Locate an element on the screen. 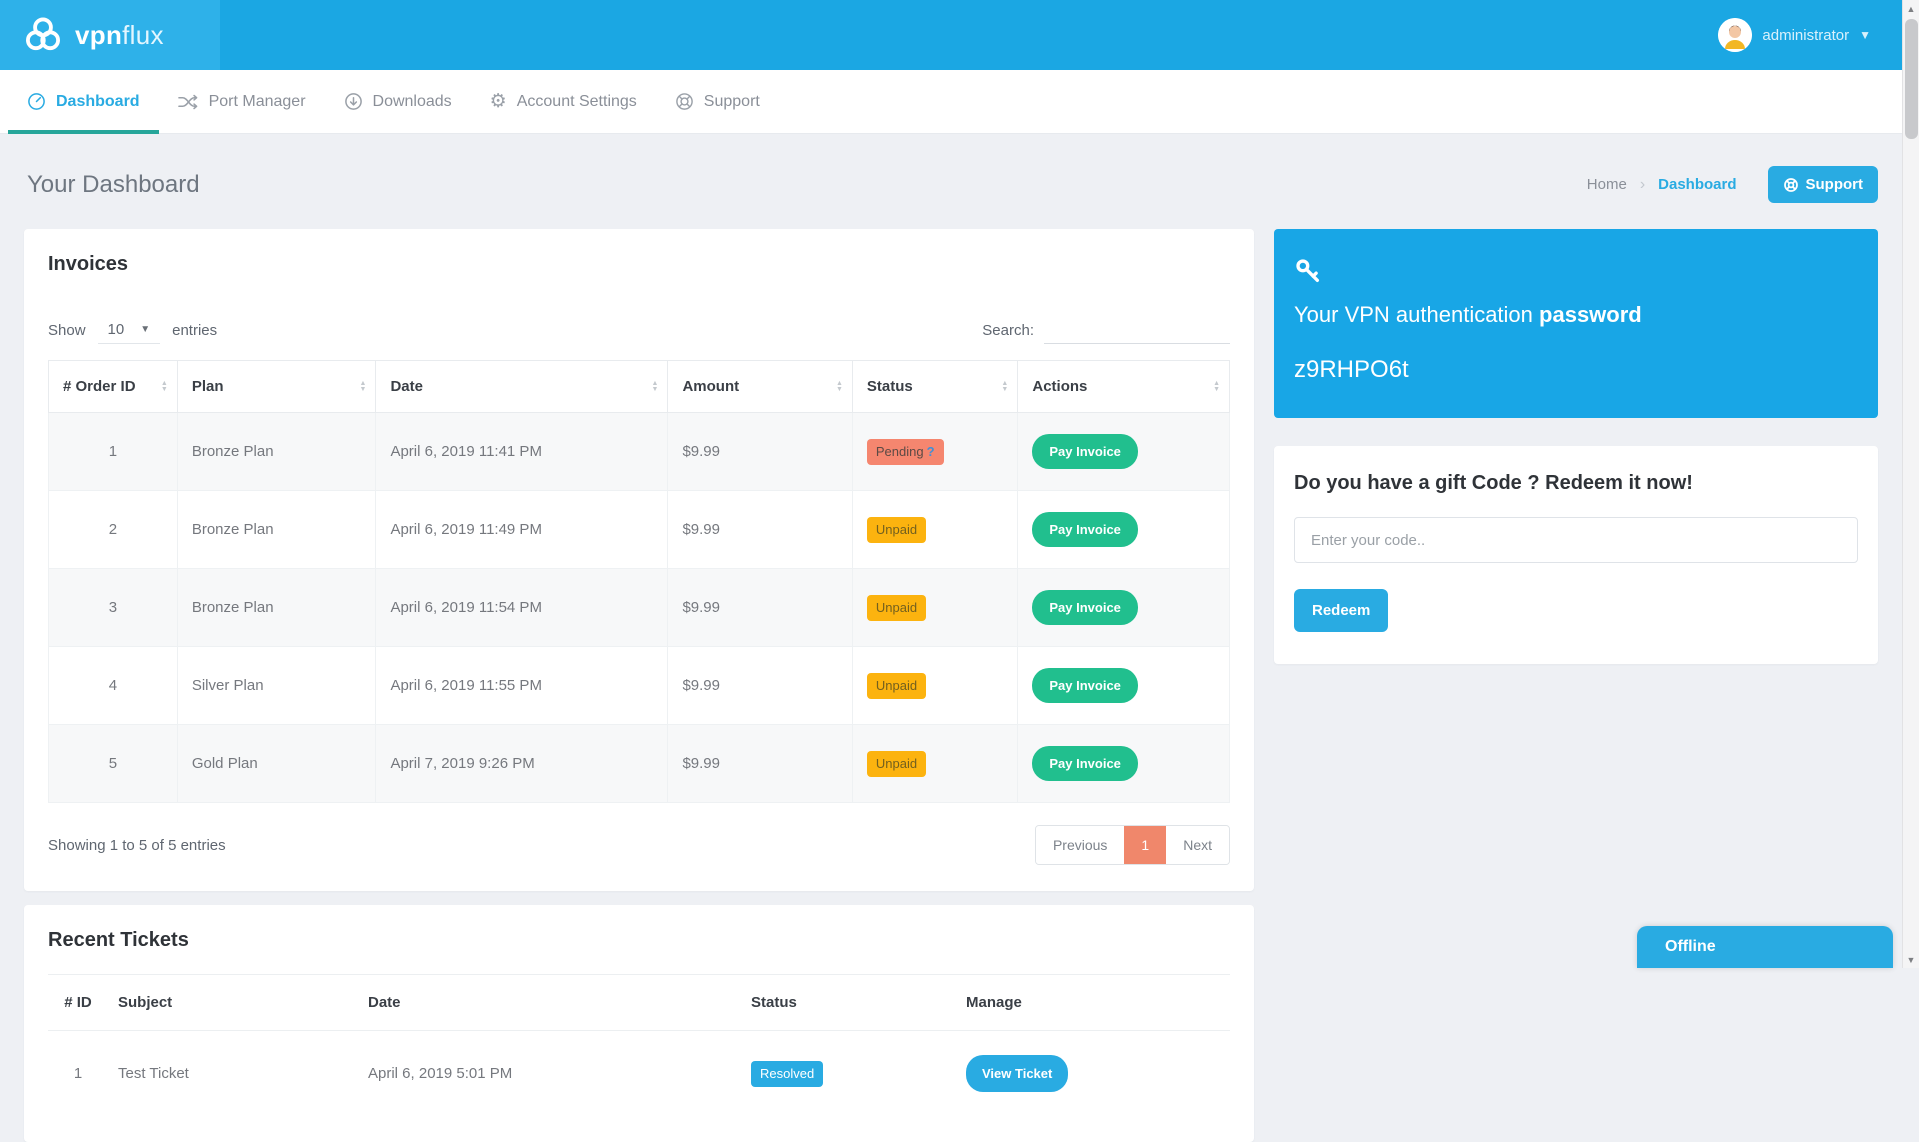 The width and height of the screenshot is (1919, 1142). gift-code-heading: Do you have a gift Code ? Redeem it now! is located at coordinates (1576, 483).